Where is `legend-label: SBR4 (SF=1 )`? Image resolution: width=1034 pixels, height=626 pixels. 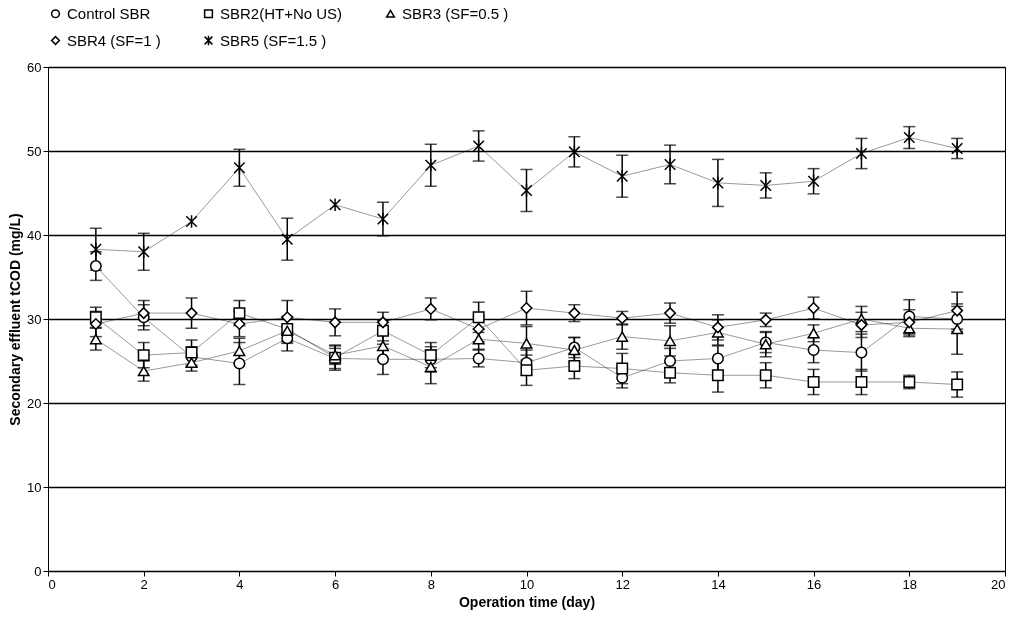
legend-label: SBR4 (SF=1 ) is located at coordinates (114, 40).